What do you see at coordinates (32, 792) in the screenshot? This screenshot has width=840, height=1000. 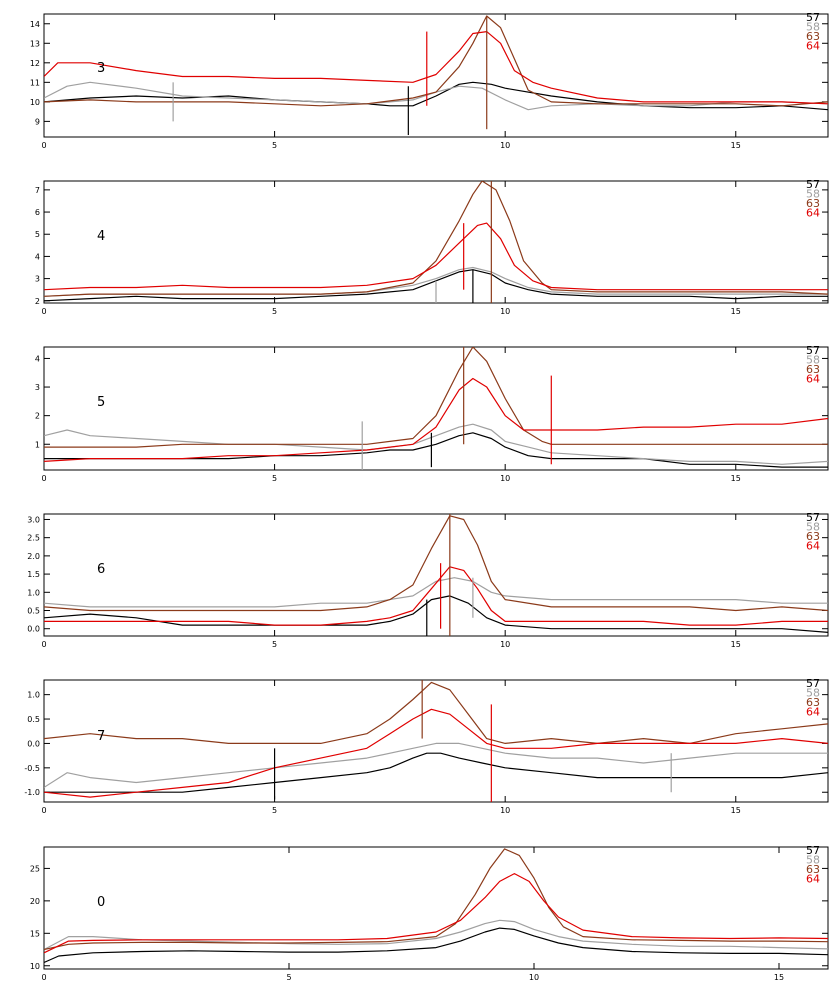 I see `y-tick-label: -1.0` at bounding box center [32, 792].